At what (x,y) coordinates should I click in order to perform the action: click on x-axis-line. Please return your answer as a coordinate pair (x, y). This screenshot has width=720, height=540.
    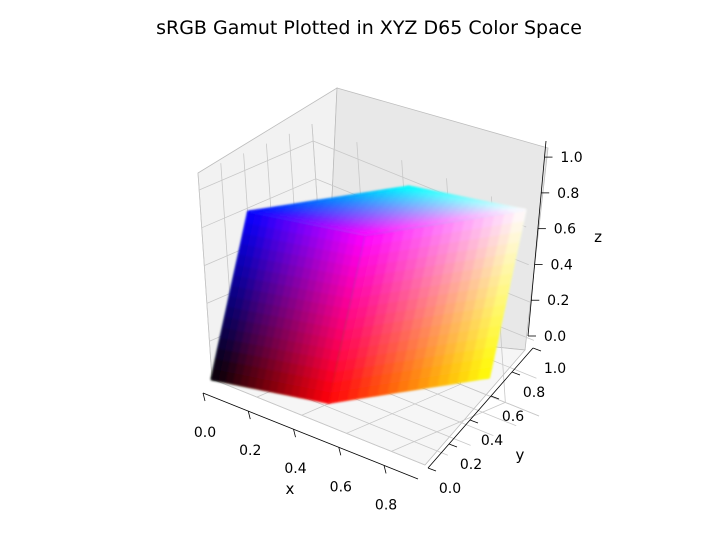
    Looking at the image, I should click on (310, 436).